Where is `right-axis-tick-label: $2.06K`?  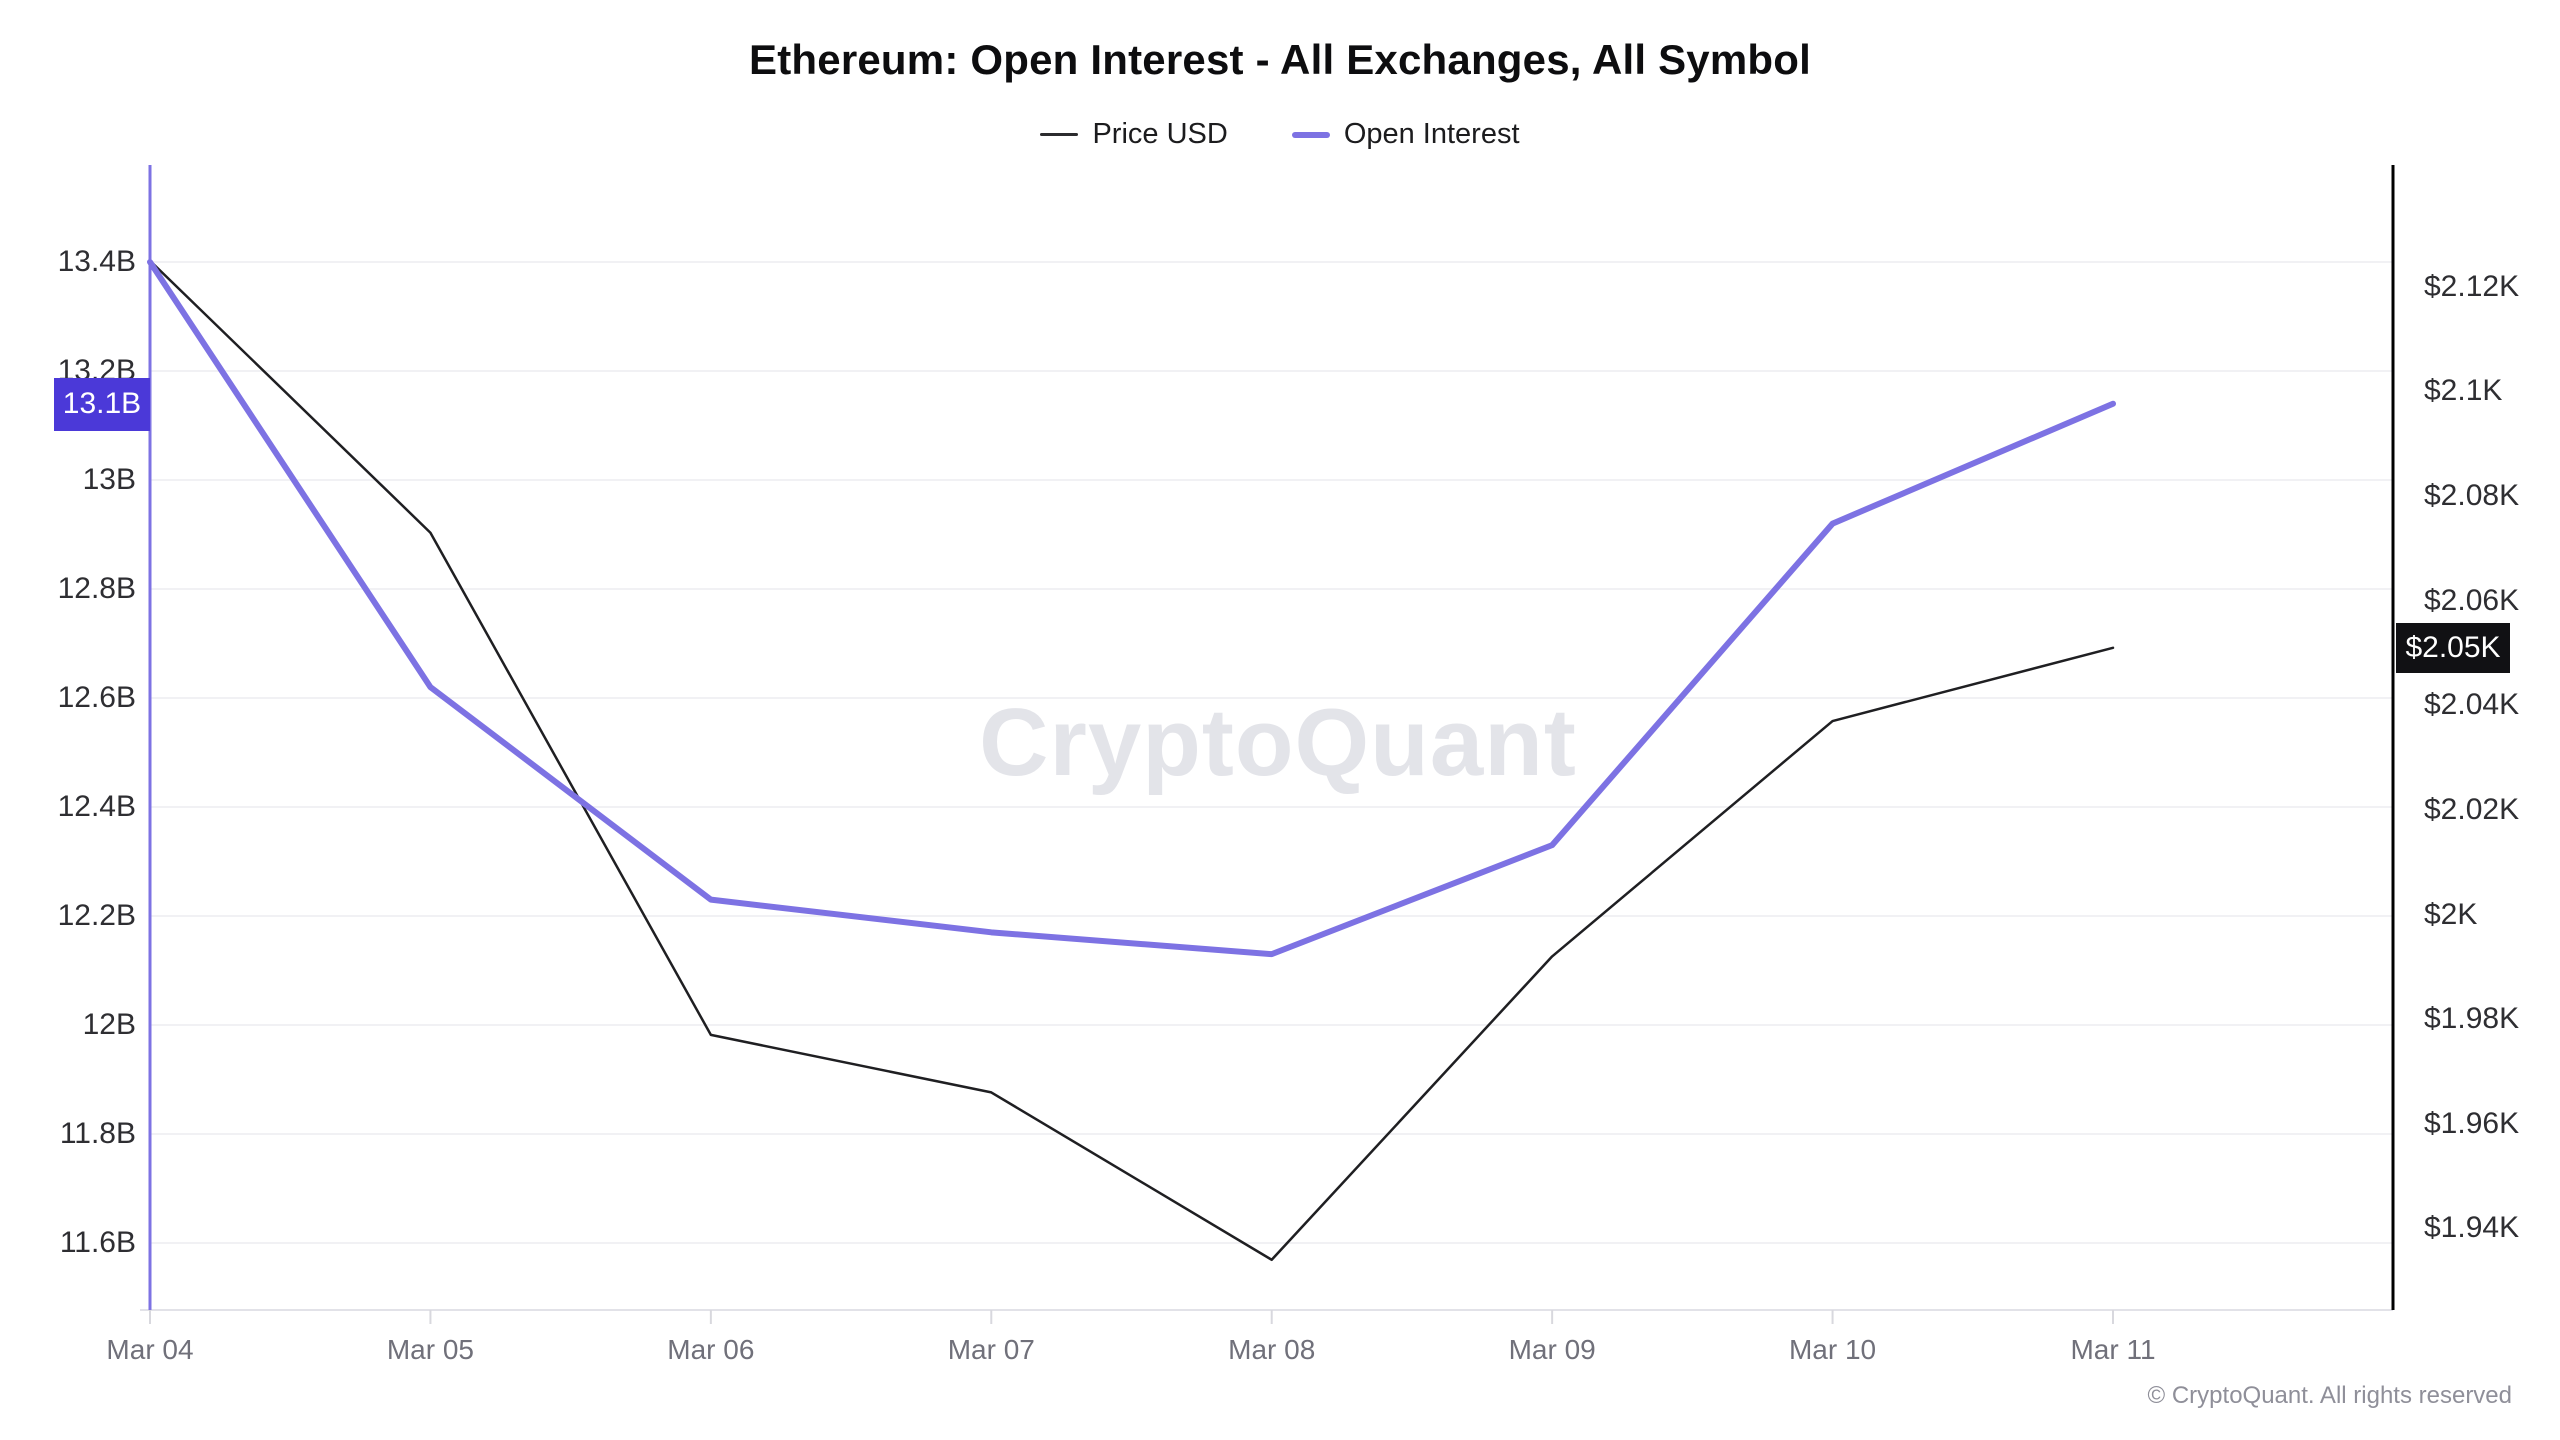
right-axis-tick-label: $2.06K is located at coordinates (2472, 600).